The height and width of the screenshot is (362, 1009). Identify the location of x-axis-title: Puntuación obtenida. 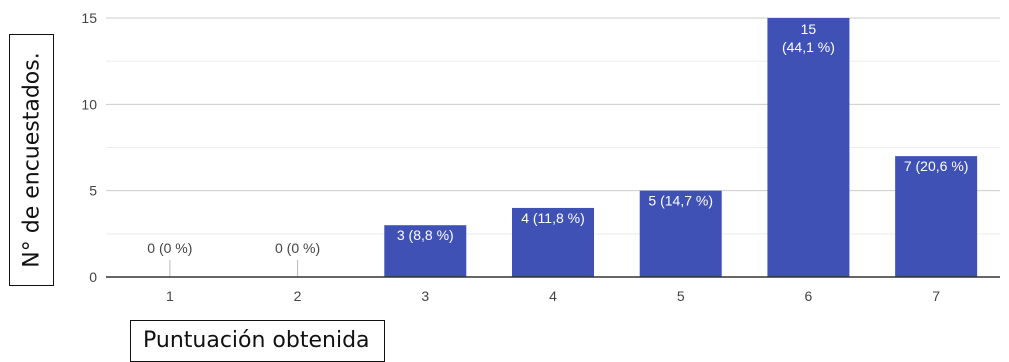
(257, 341).